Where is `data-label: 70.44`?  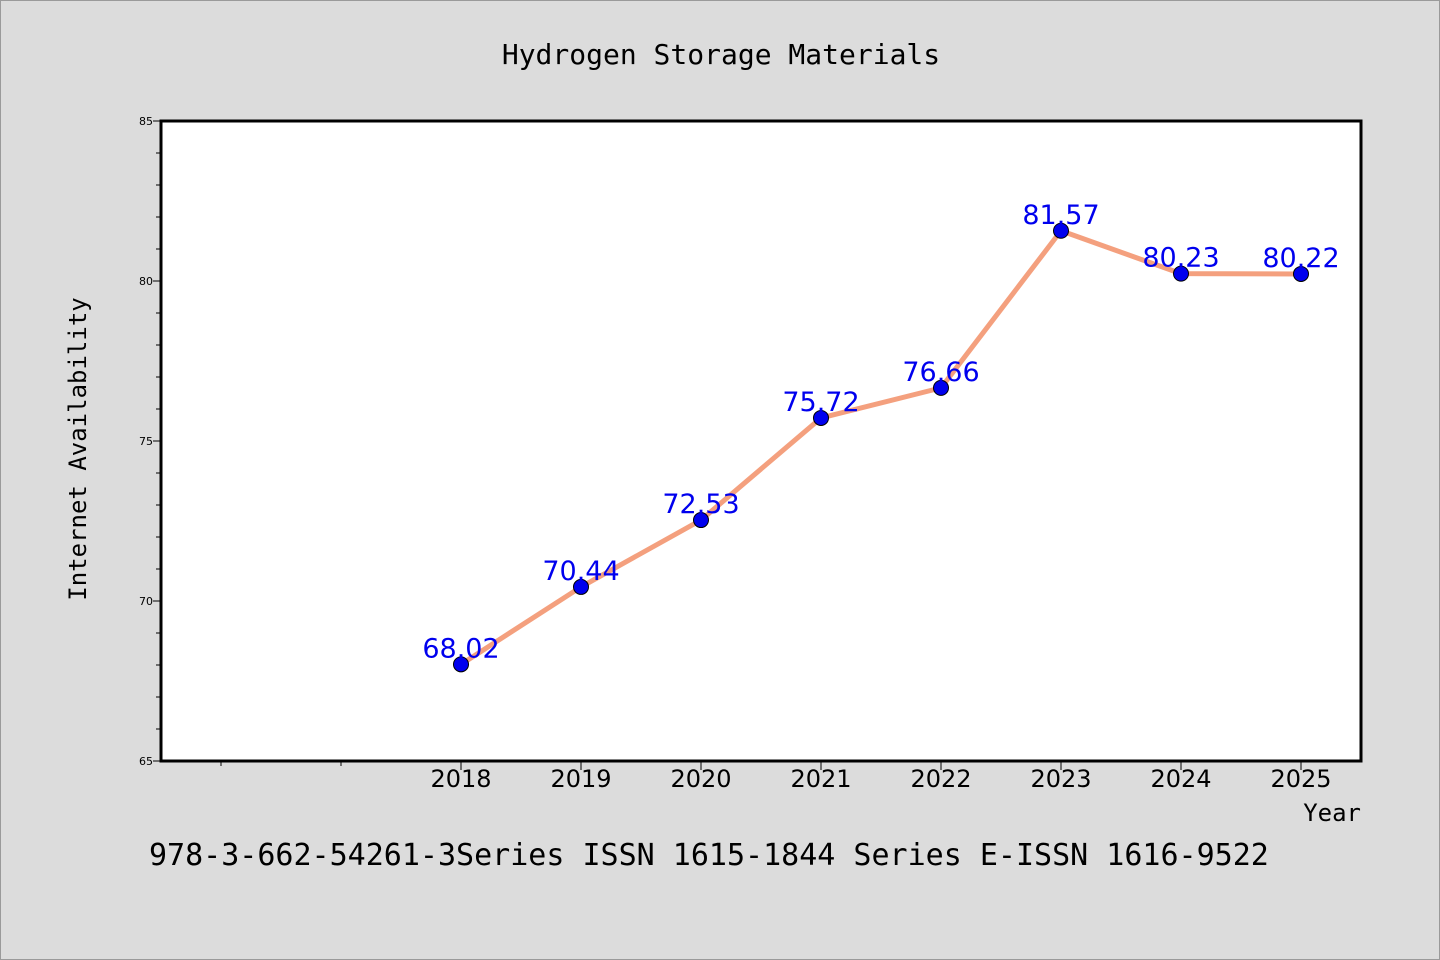 data-label: 70.44 is located at coordinates (580, 571).